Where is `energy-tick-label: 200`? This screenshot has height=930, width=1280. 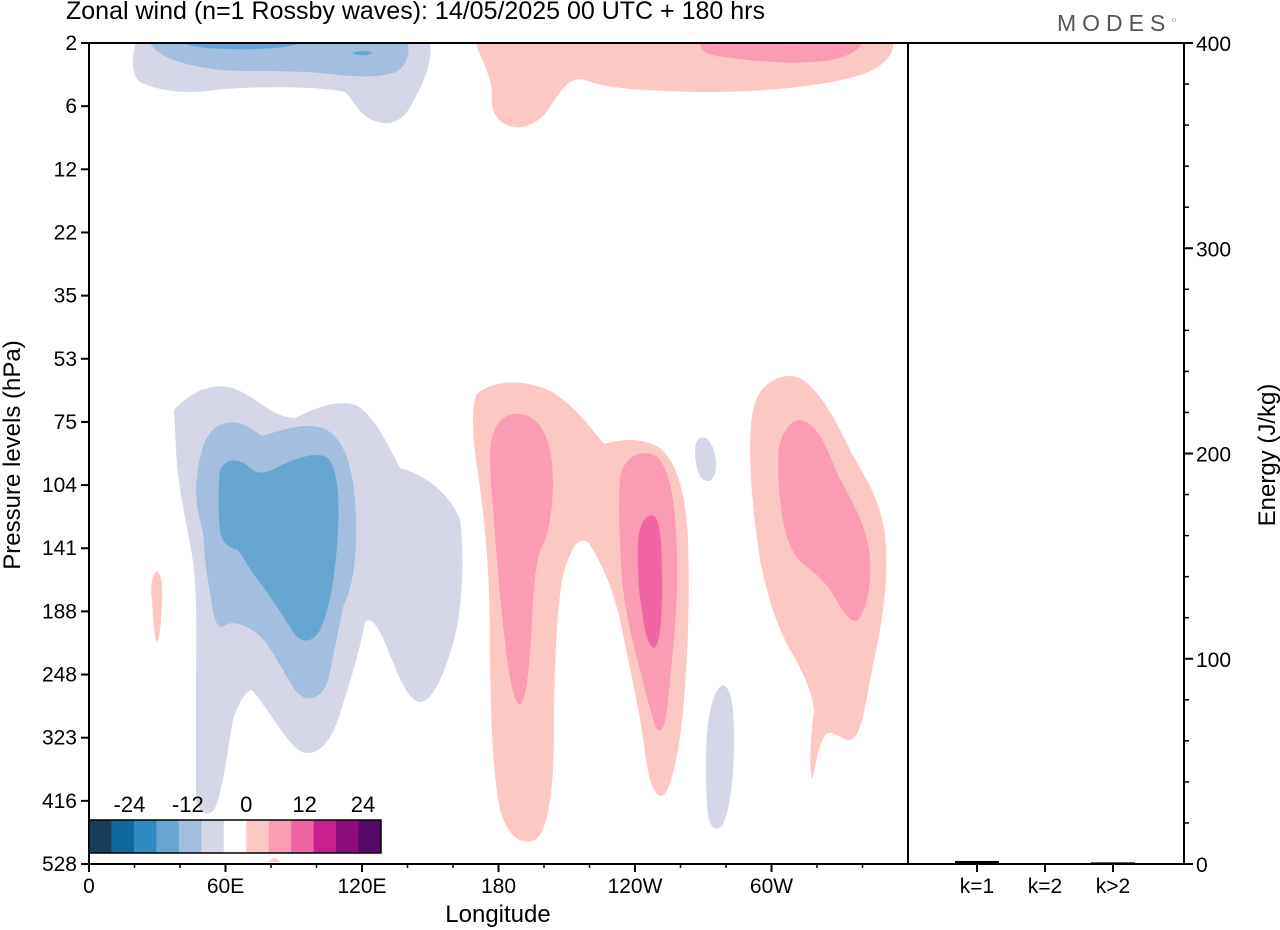 energy-tick-label: 200 is located at coordinates (1213, 455).